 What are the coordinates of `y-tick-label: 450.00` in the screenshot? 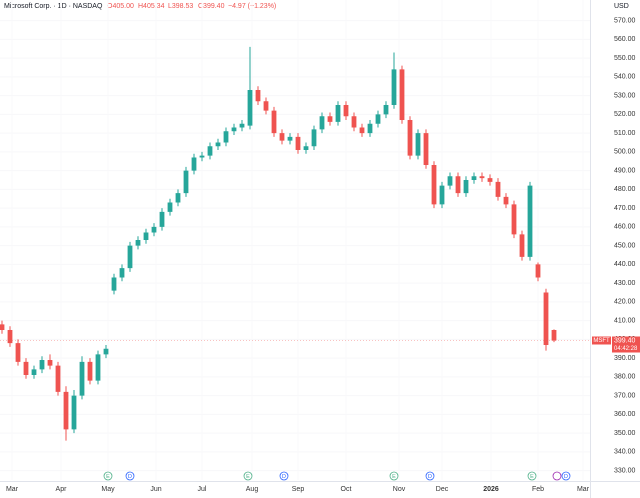 It's located at (625, 245).